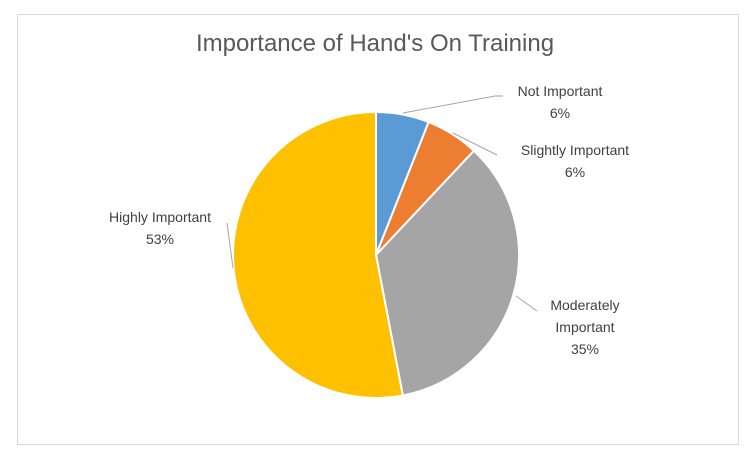  I want to click on data-label: Moderately Important 35%, so click(585, 327).